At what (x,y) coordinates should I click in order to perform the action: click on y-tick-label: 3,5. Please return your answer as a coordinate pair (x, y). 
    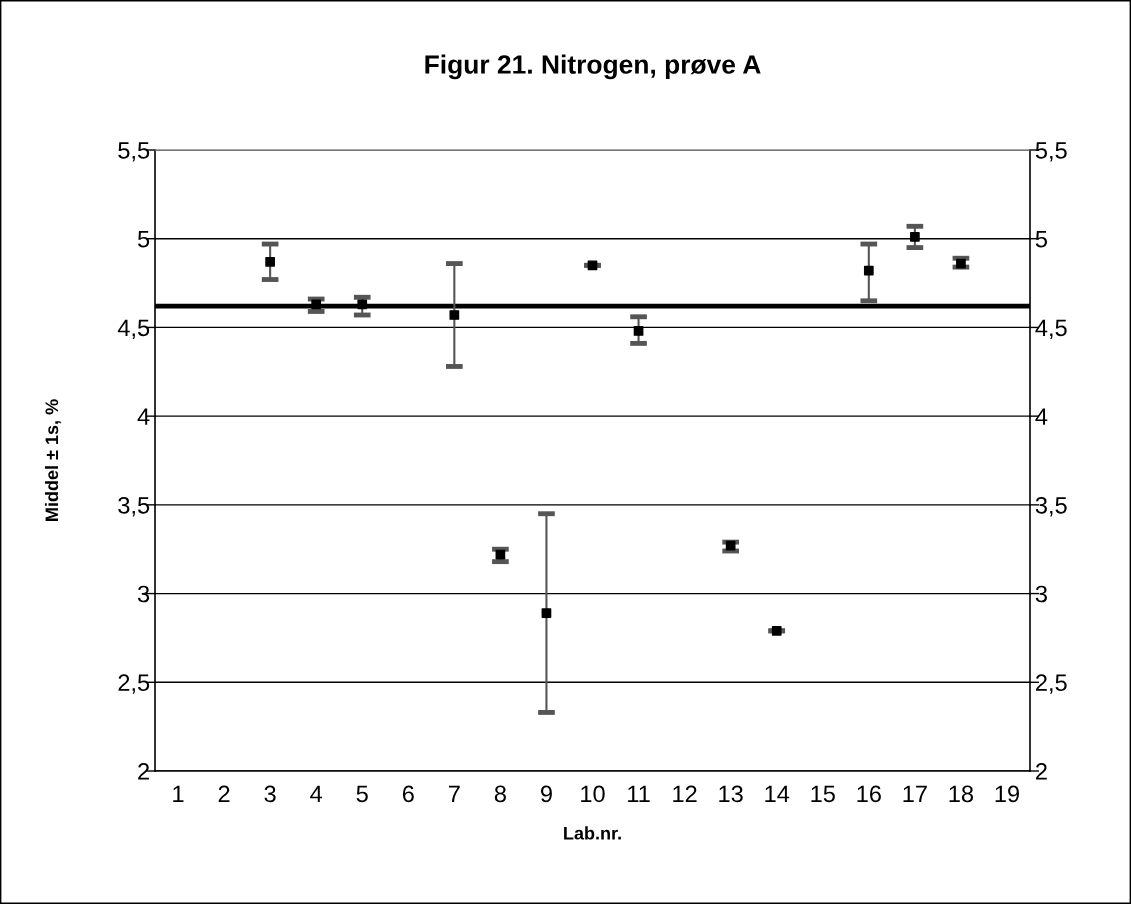
    Looking at the image, I should click on (134, 506).